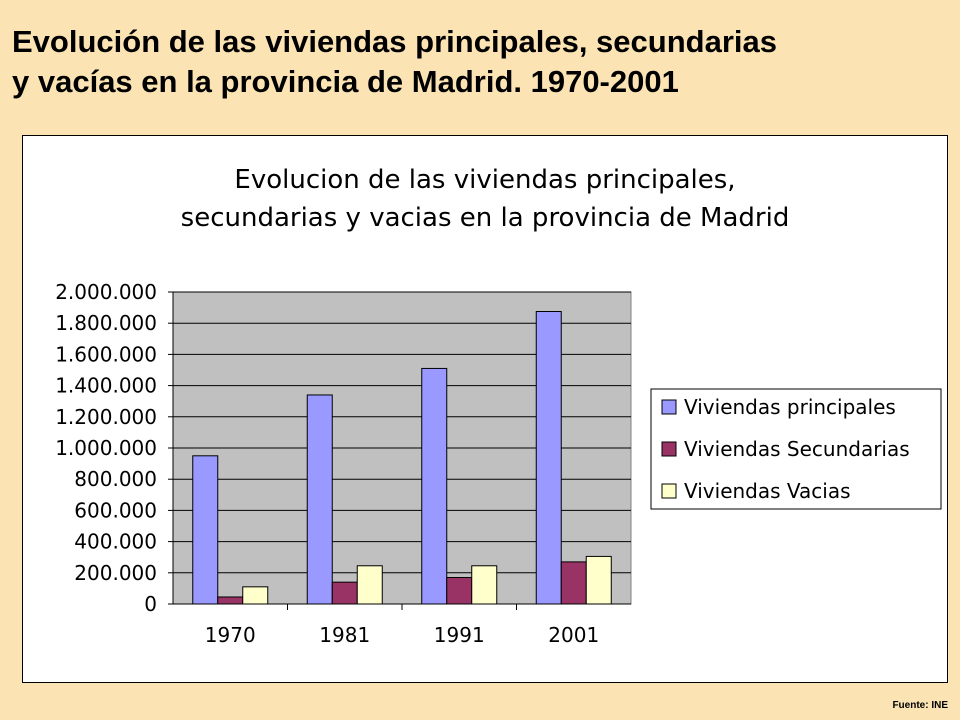  I want to click on bar-viviendas-principales-1991, so click(434, 486).